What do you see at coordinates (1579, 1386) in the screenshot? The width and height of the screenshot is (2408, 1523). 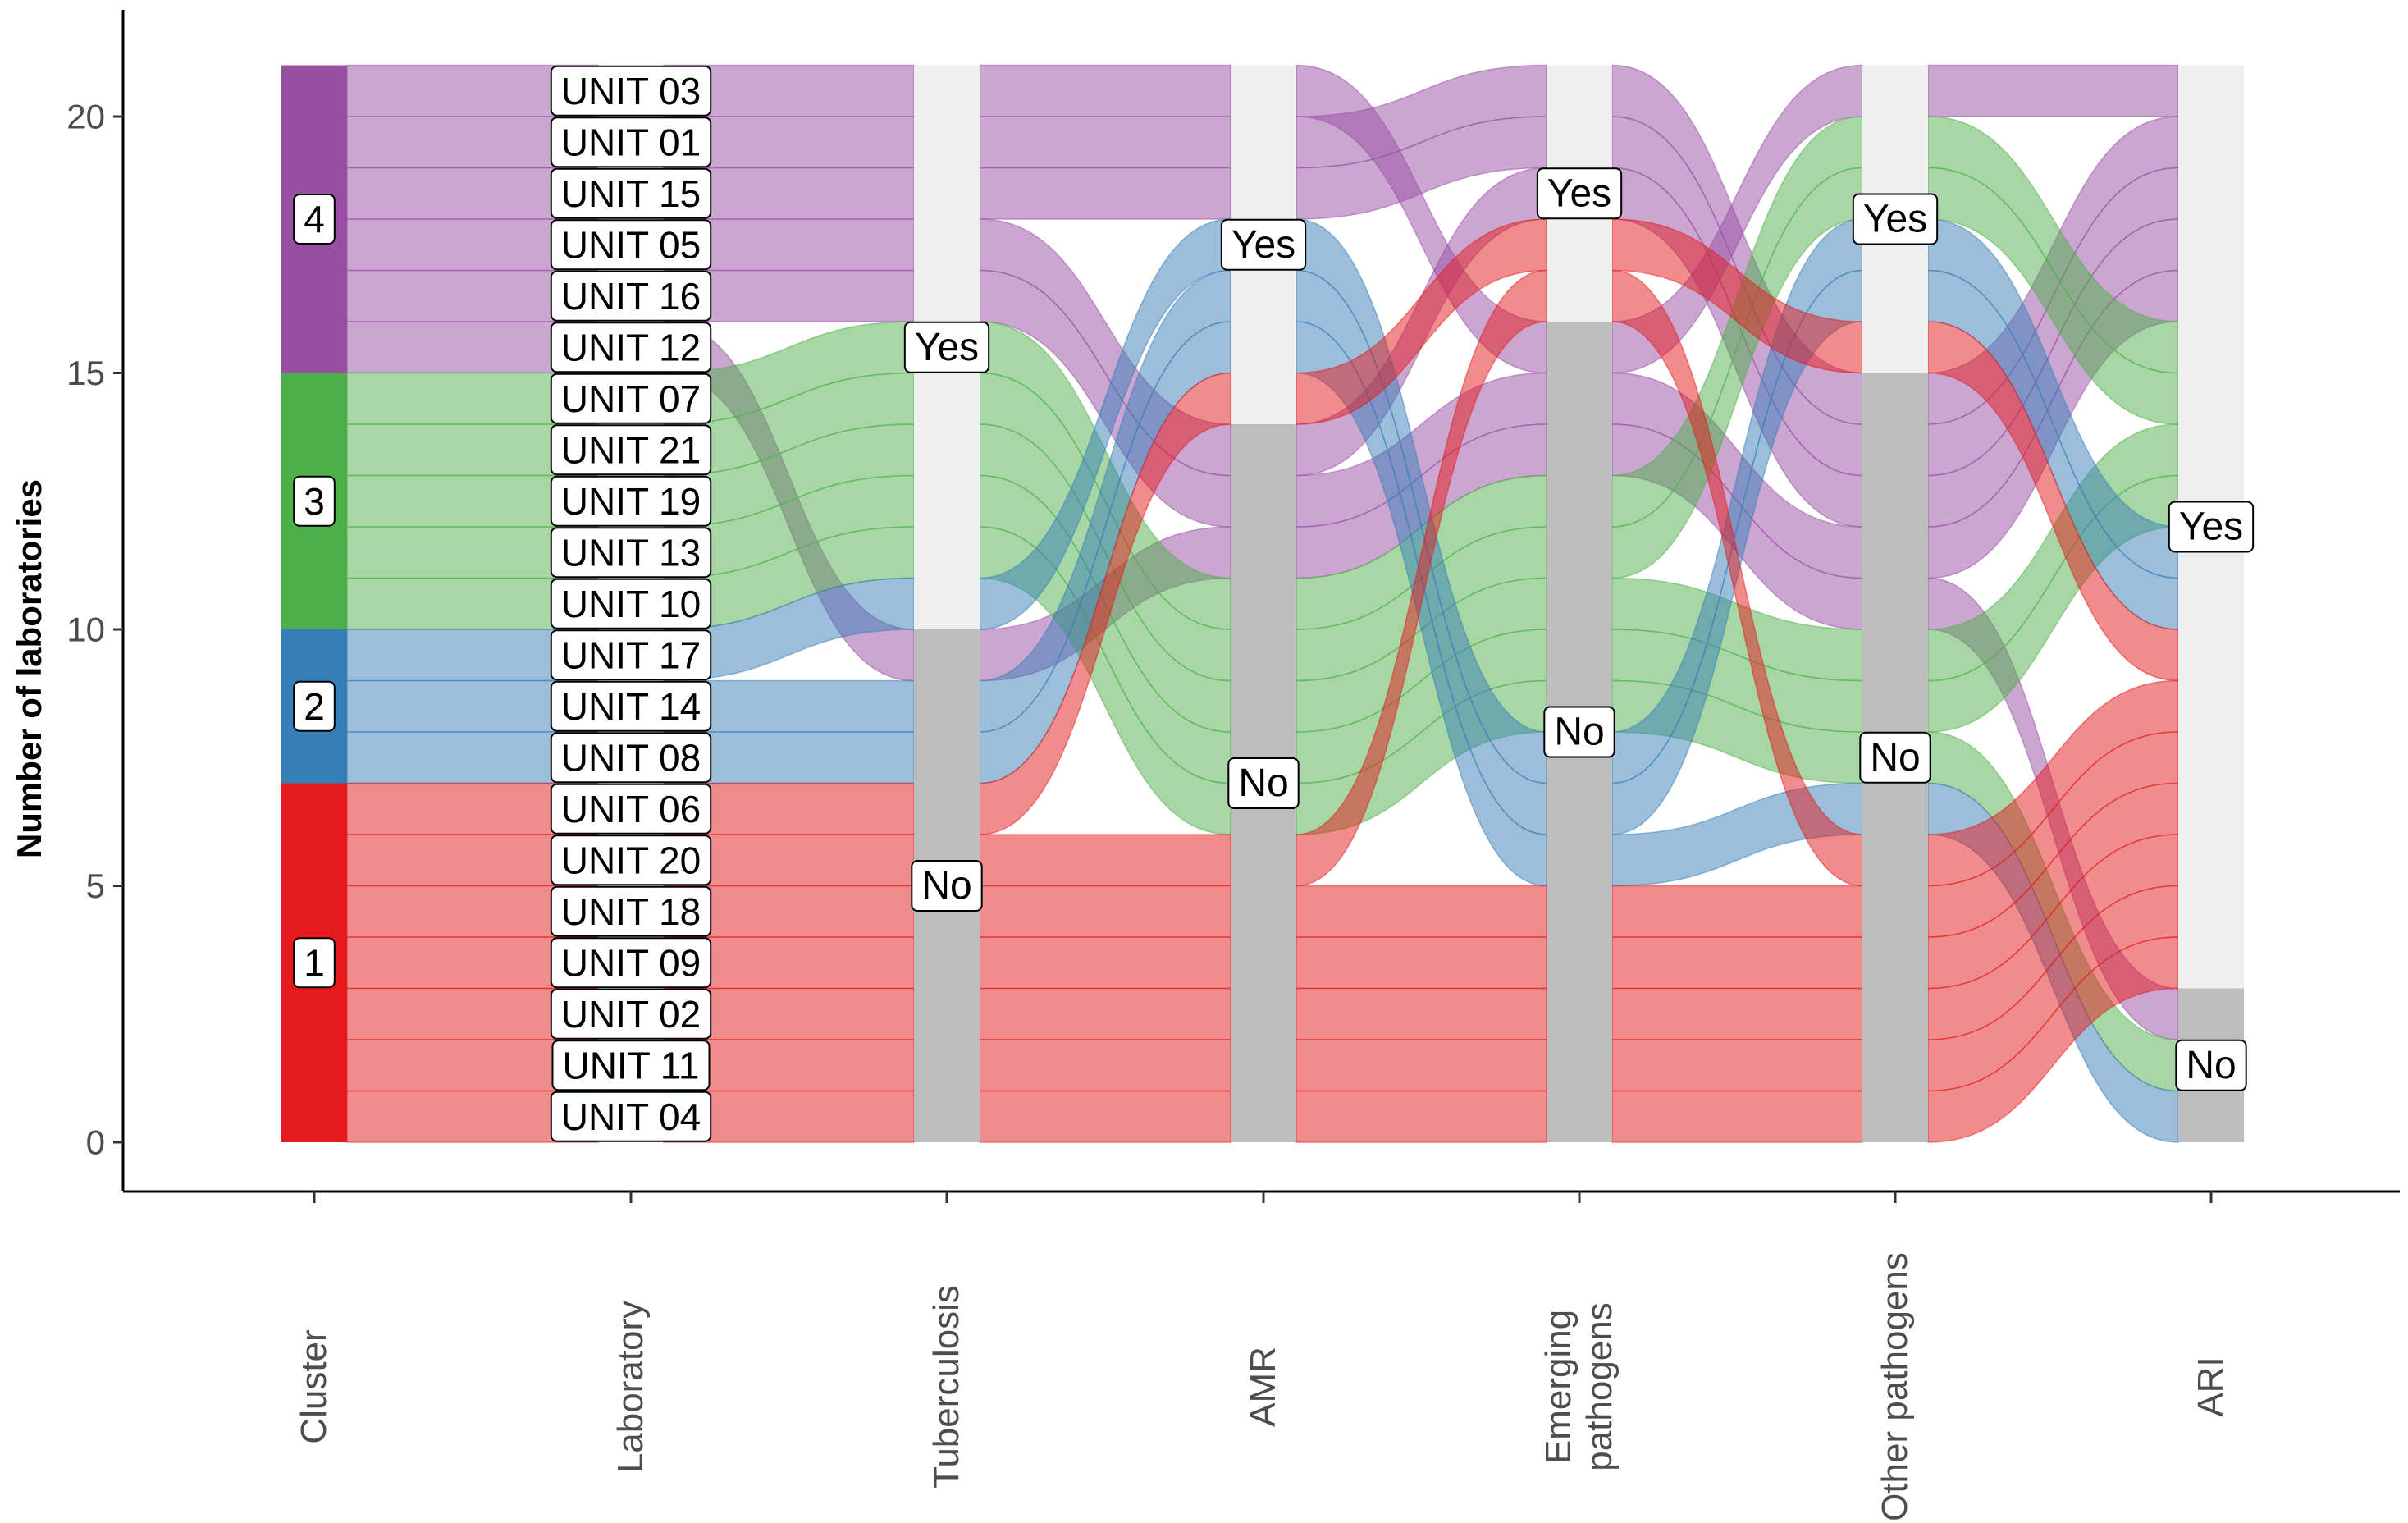 I see `x-axis-label-emerging-pathogens: Emergingpathogens` at bounding box center [1579, 1386].